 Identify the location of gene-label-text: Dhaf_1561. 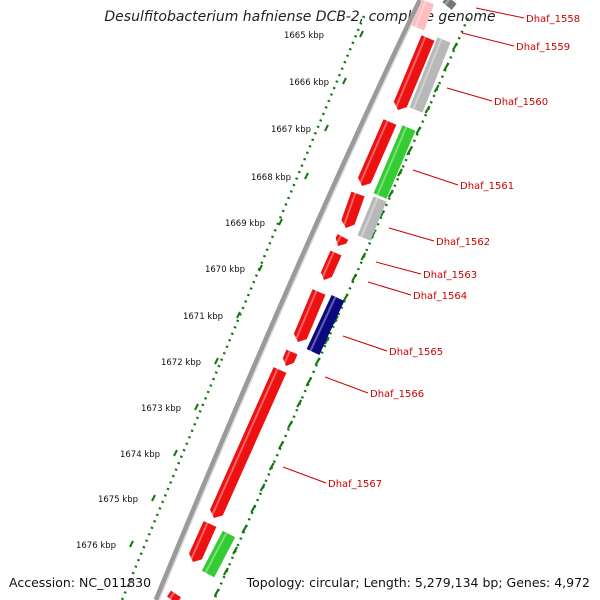
(487, 186).